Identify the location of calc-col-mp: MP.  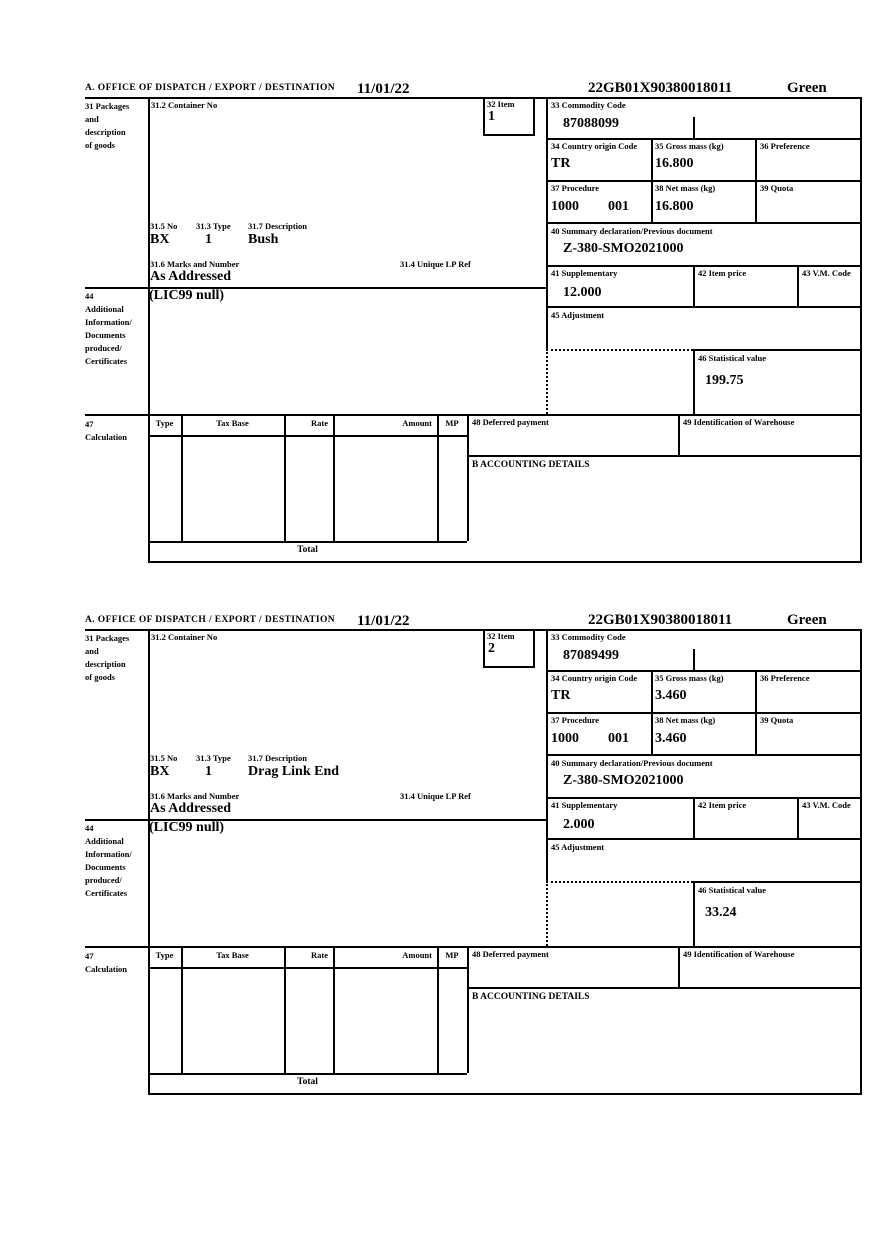
(452, 423).